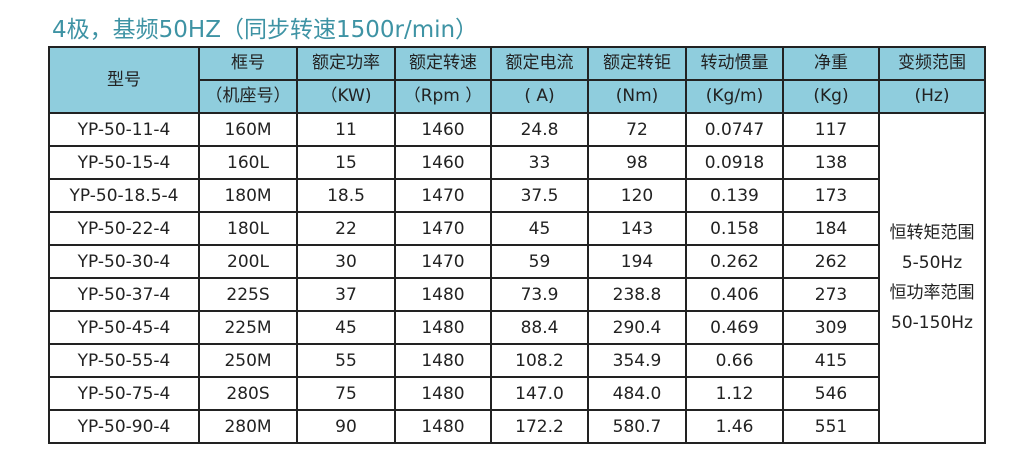 The image size is (1025, 468). I want to click on table-cell: 484.0, so click(637, 393).